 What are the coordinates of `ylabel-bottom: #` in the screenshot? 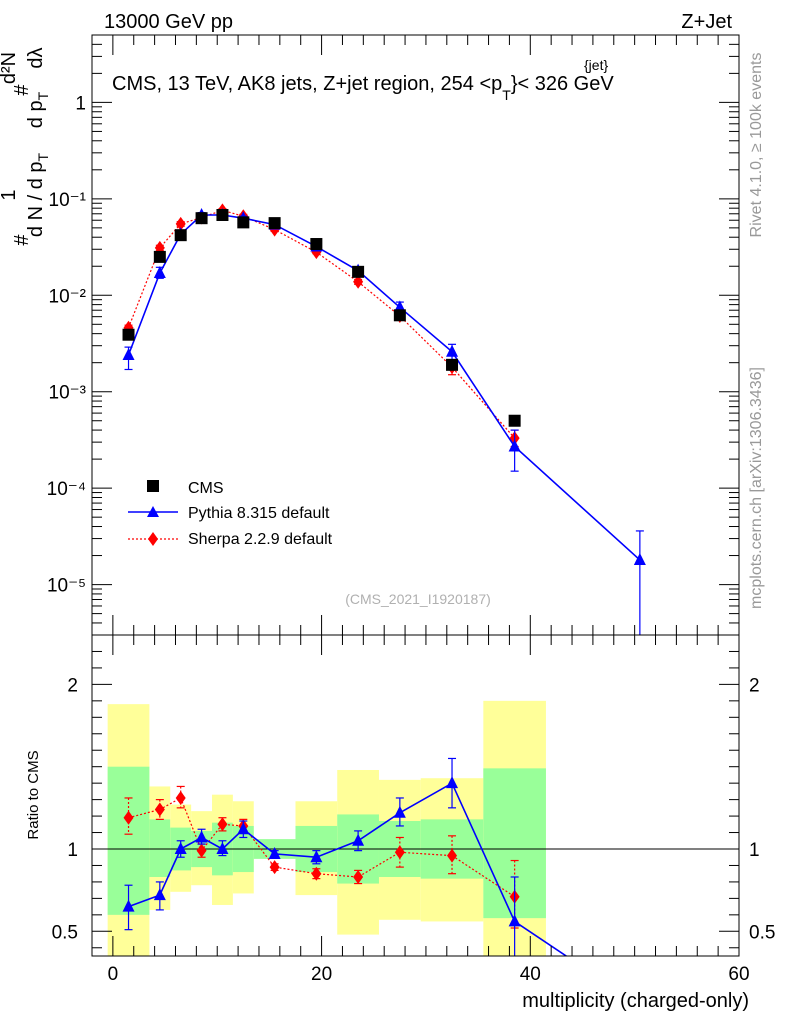 It's located at (22, 240).